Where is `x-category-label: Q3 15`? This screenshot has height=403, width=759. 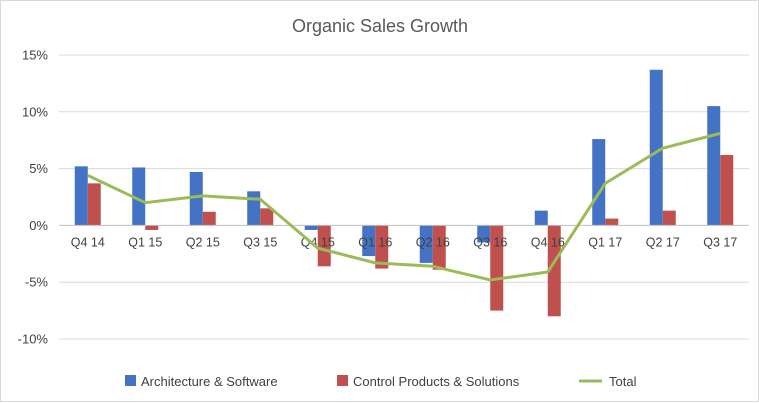 x-category-label: Q3 15 is located at coordinates (260, 242).